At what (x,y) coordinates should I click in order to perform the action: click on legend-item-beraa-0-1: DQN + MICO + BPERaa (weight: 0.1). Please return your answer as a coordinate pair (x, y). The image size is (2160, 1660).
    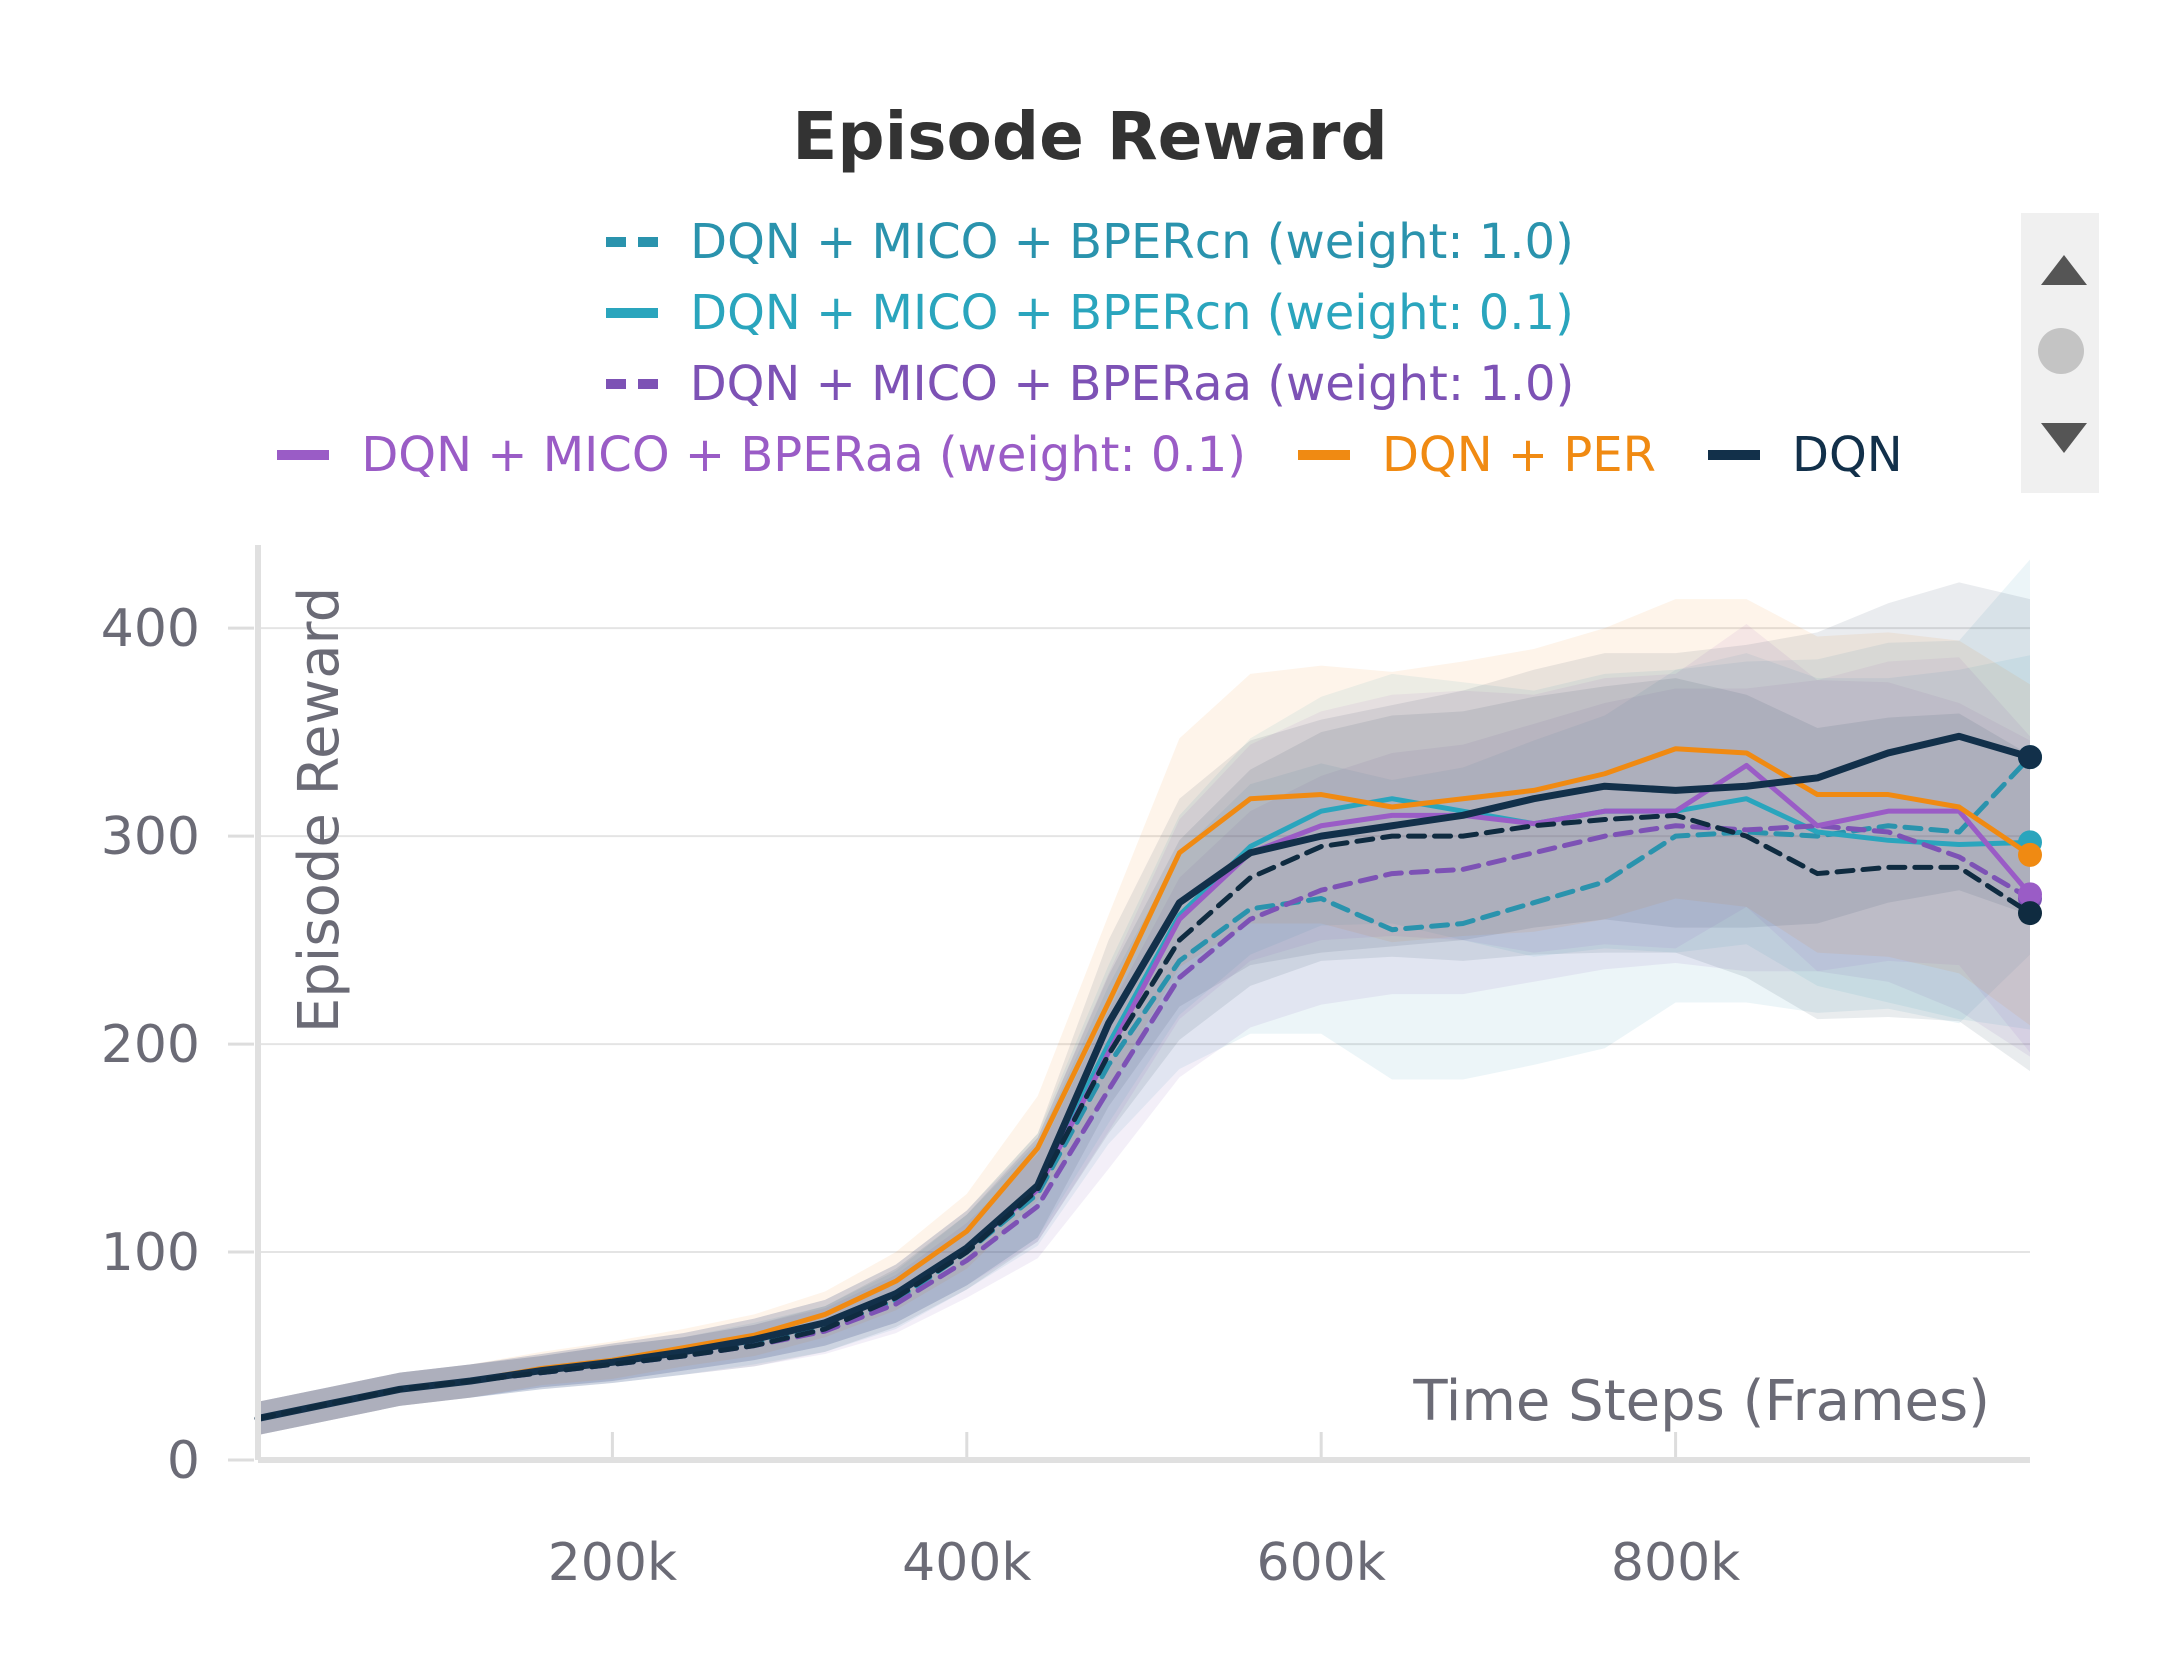
    Looking at the image, I should click on (761, 455).